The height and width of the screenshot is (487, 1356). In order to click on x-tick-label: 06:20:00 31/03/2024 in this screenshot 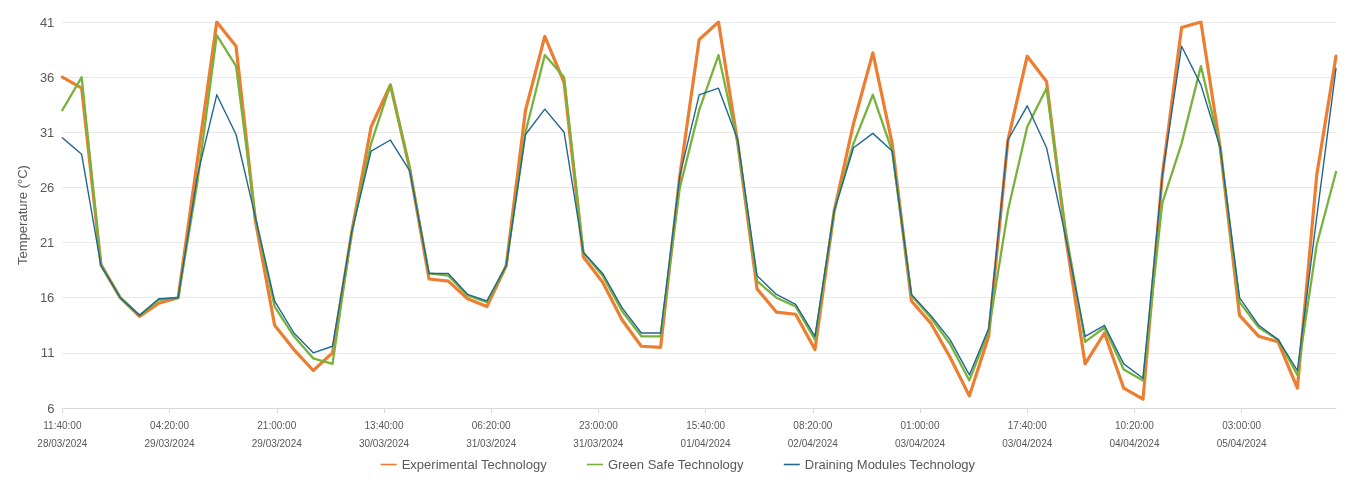, I will do `click(491, 434)`.